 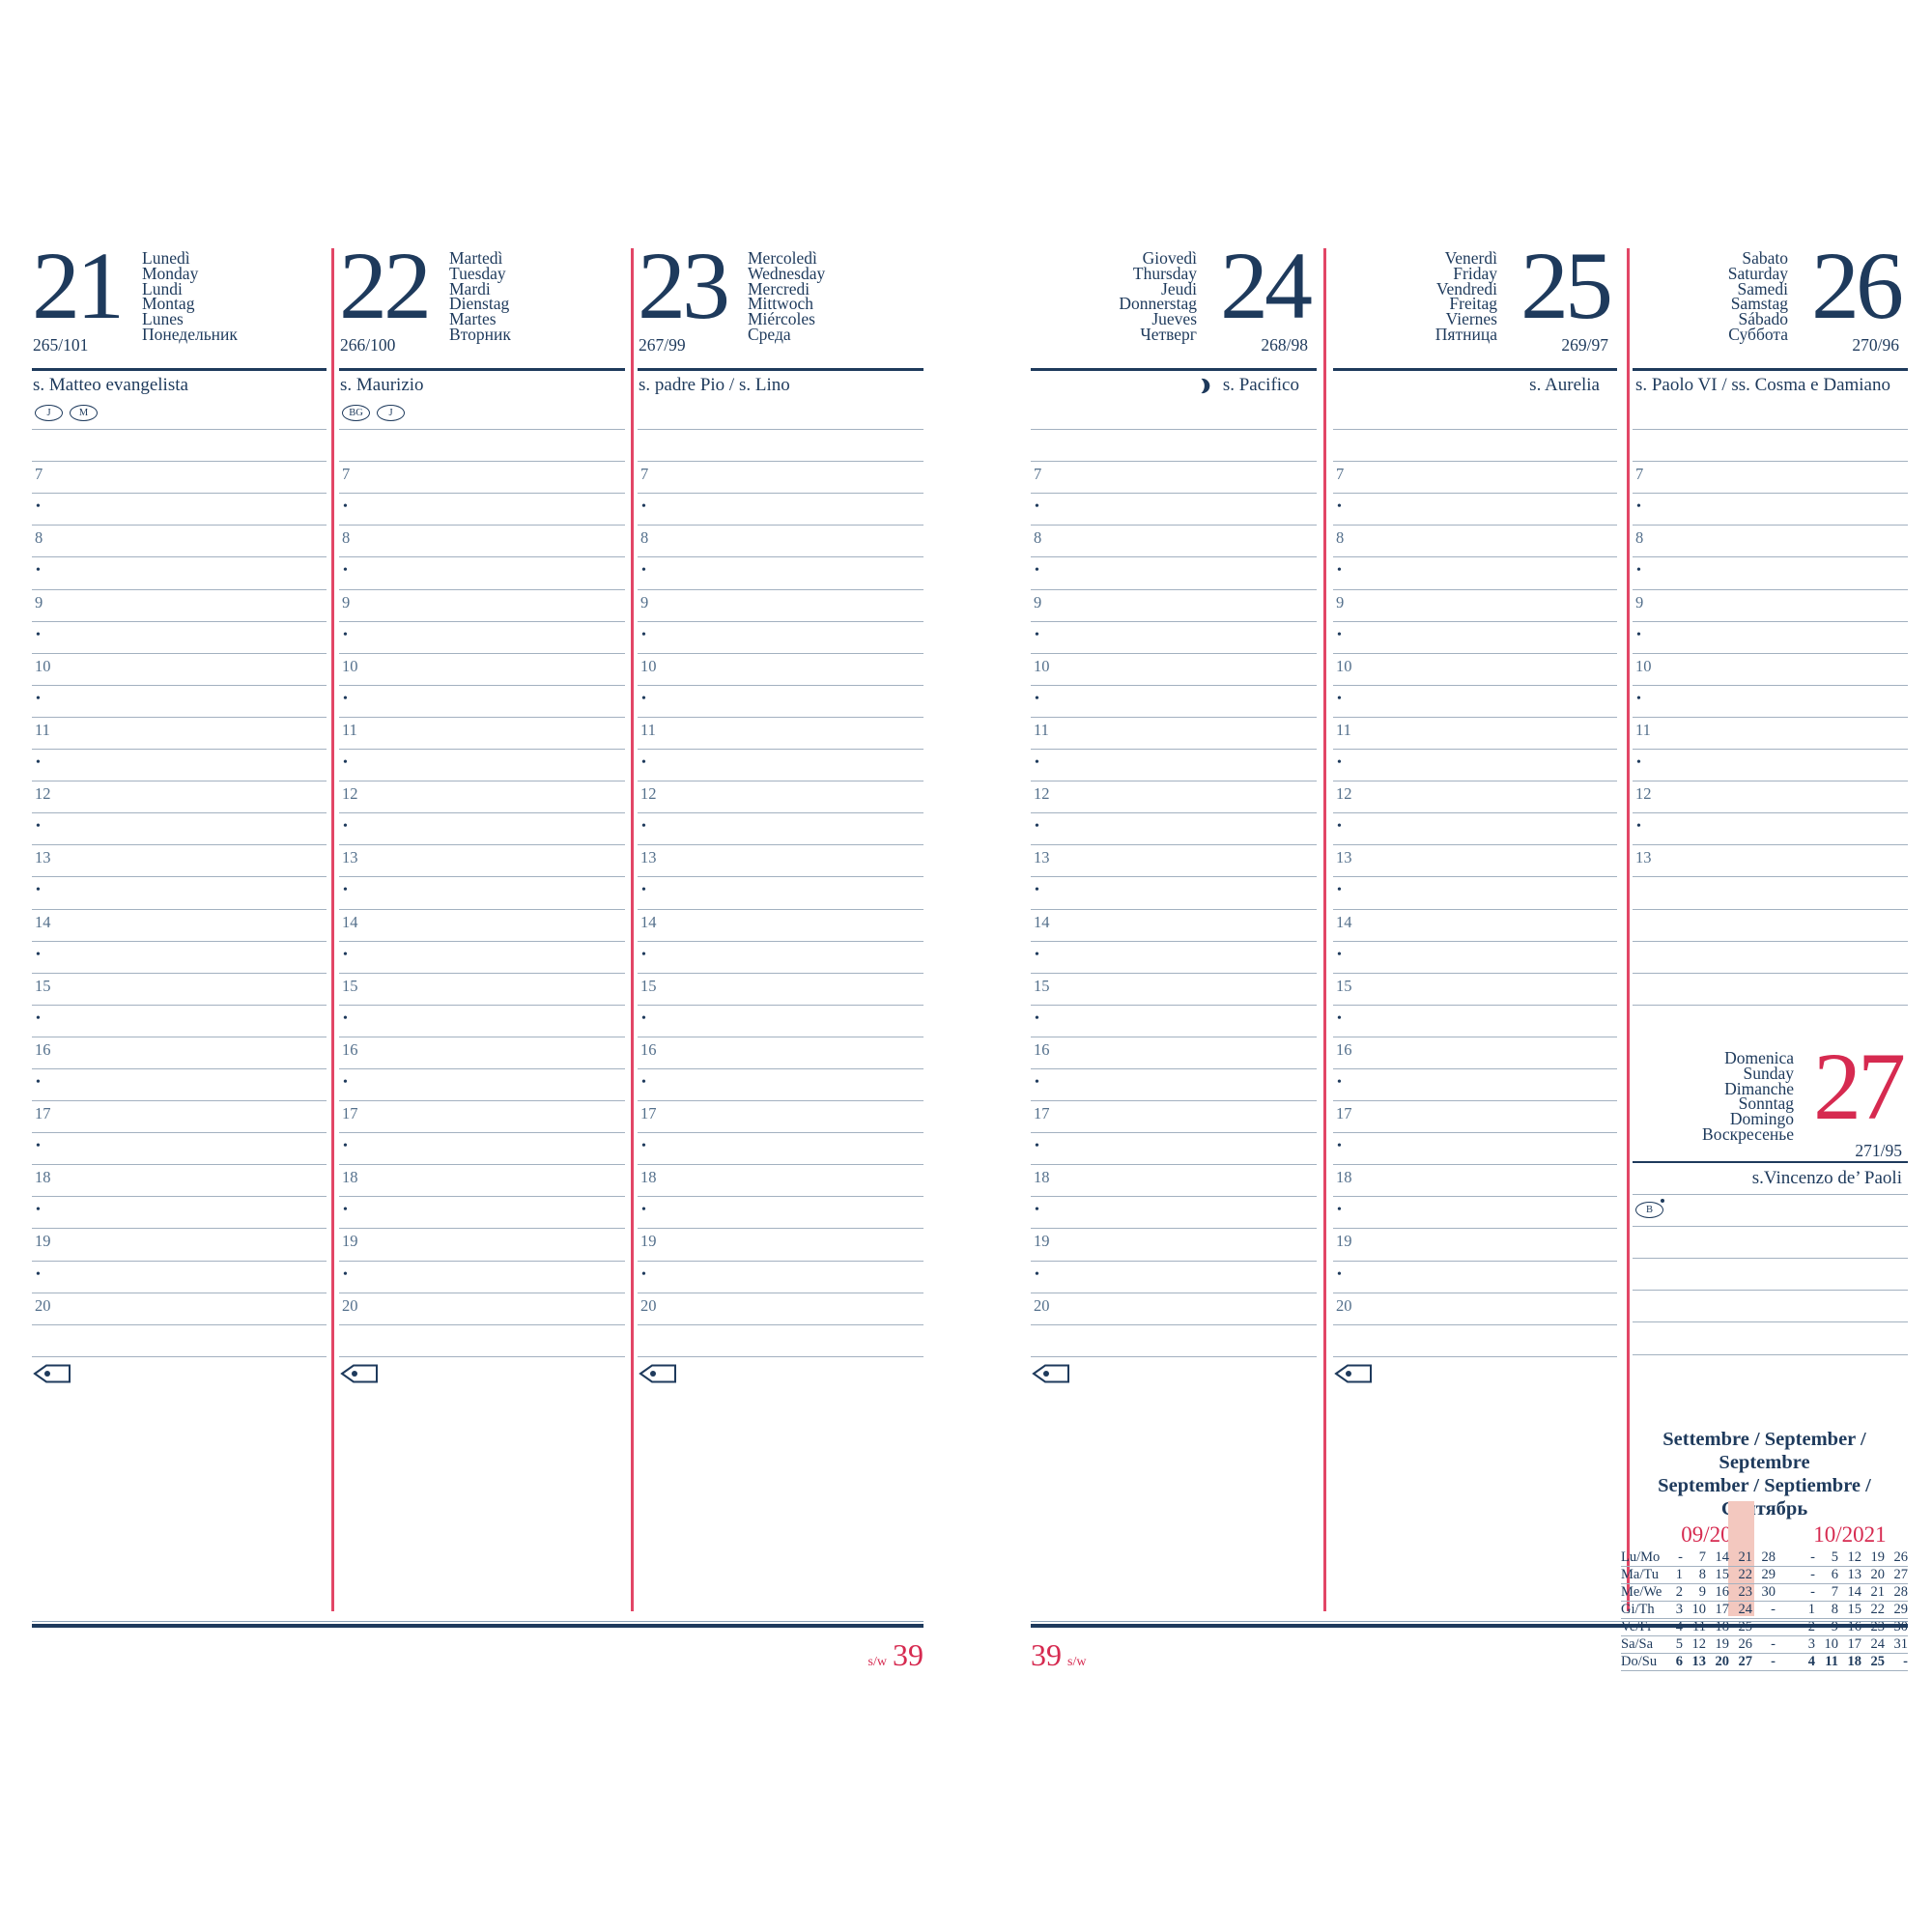 What do you see at coordinates (1475, 926) in the screenshot?
I see `hour-row-14: 14` at bounding box center [1475, 926].